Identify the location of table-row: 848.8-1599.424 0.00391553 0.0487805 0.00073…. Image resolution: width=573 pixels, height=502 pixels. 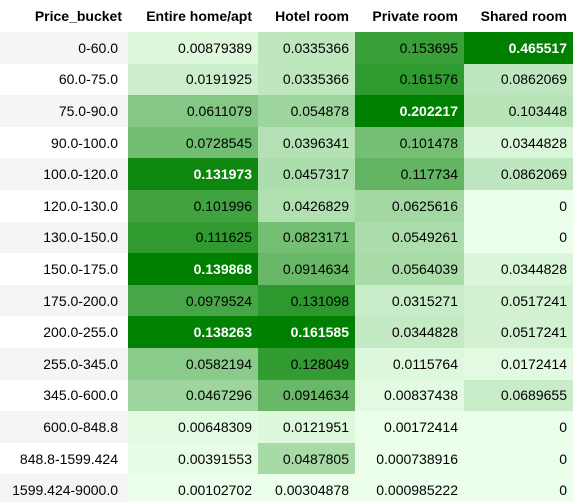
(286, 458).